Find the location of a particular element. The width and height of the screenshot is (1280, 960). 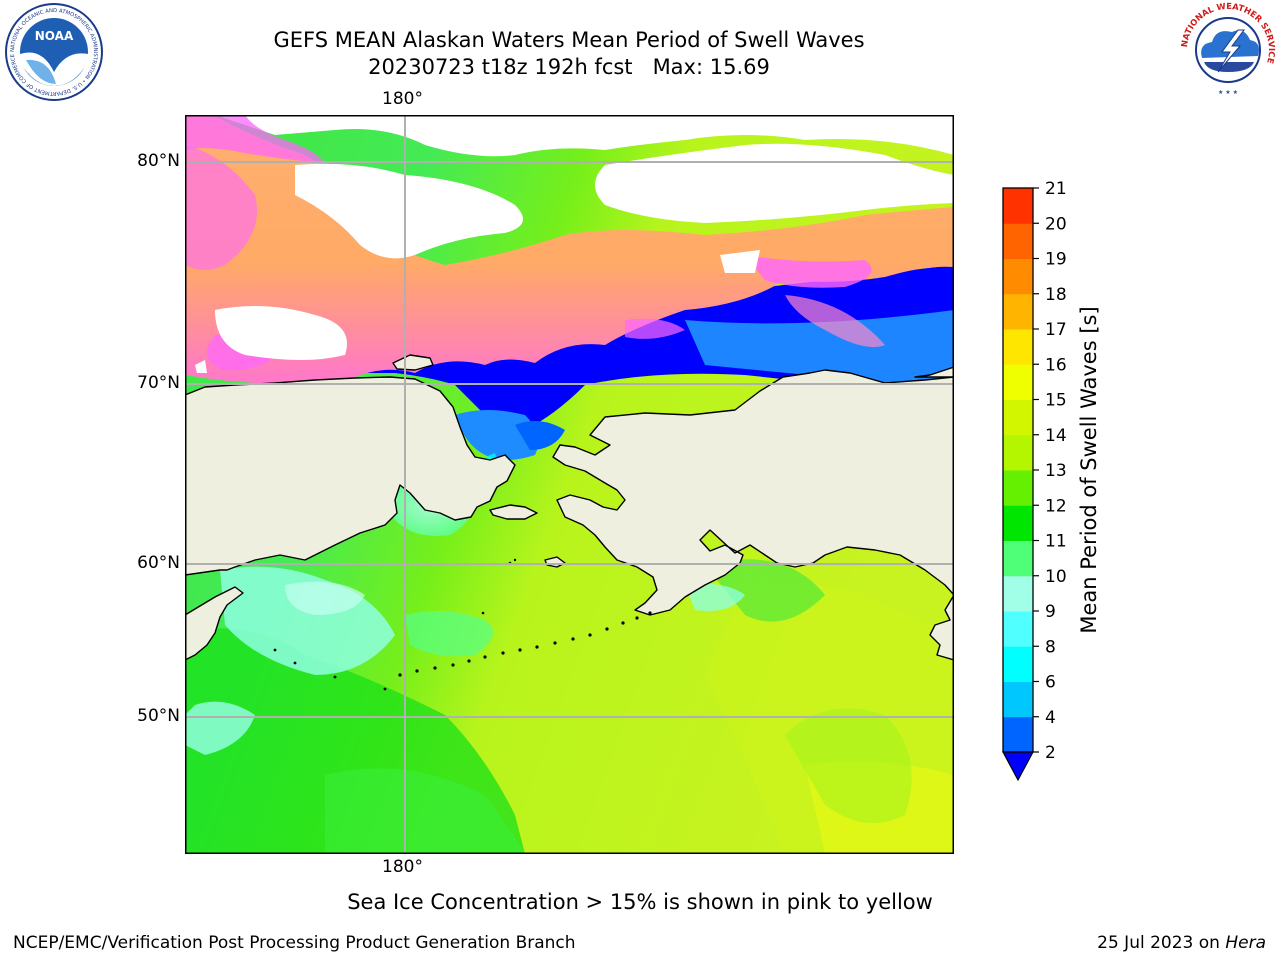

land-alaska is located at coordinates (753, 492).